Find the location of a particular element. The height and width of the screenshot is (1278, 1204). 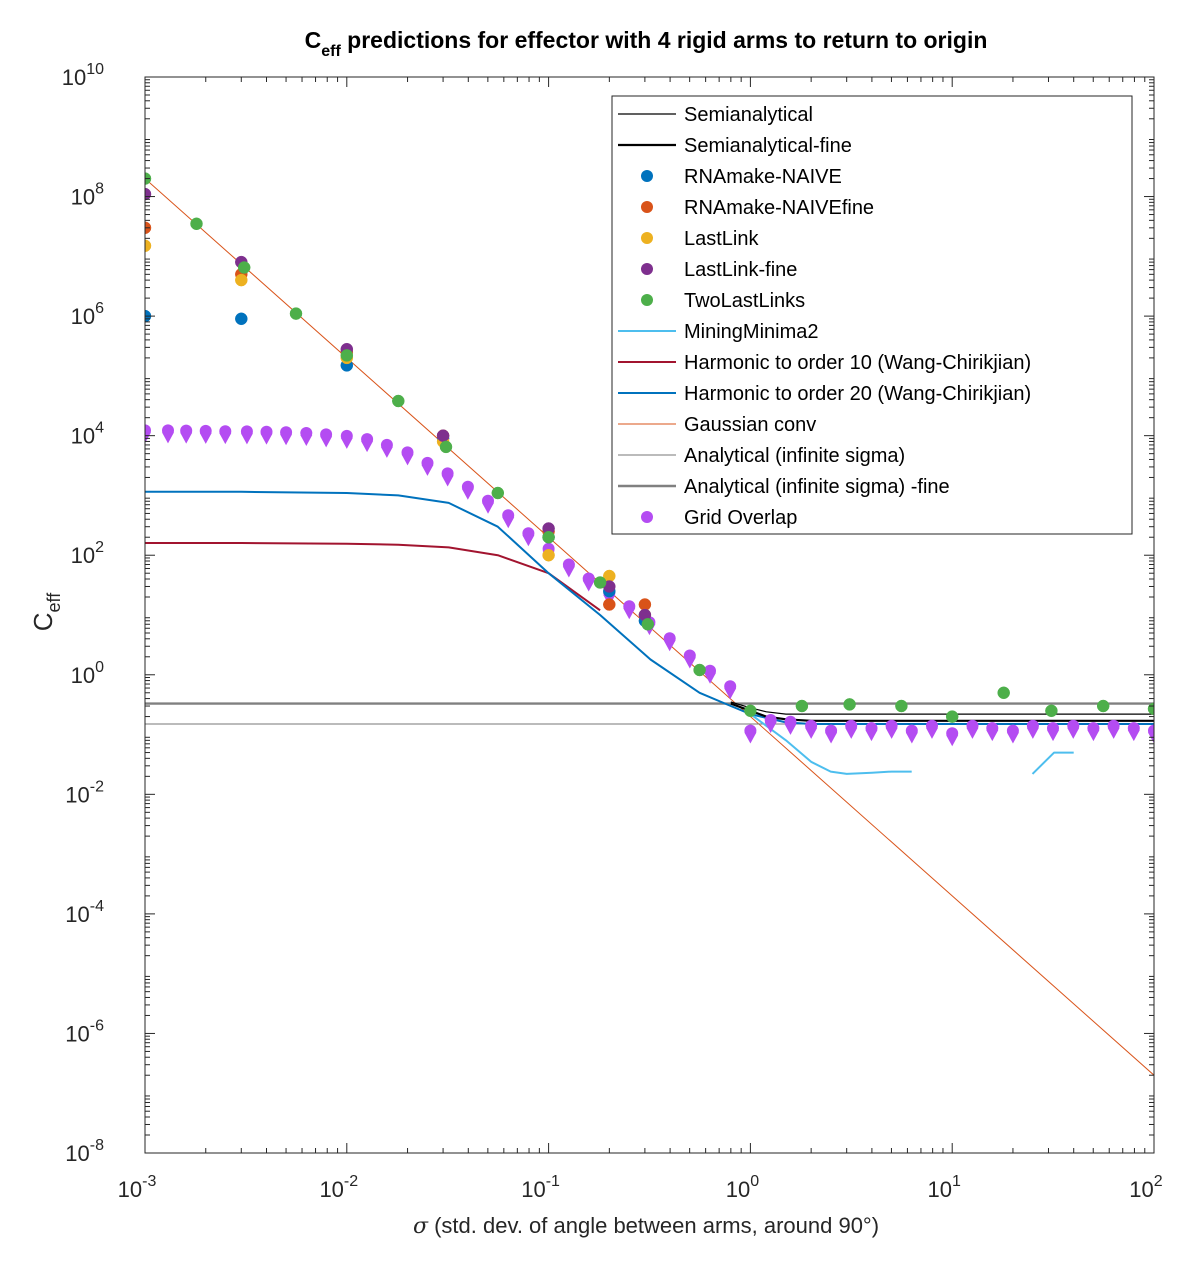

y-tick-label: 10⁻⁶ is located at coordinates (84, 1031).